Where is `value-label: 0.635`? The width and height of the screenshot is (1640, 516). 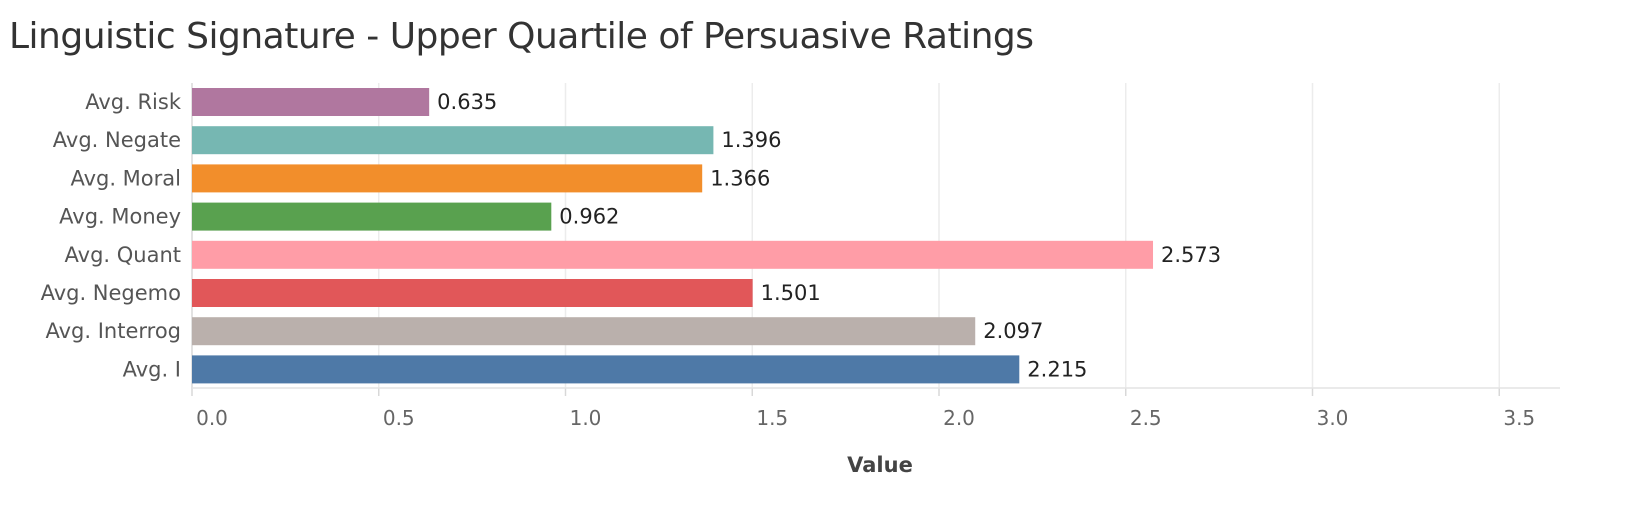
value-label: 0.635 is located at coordinates (467, 102).